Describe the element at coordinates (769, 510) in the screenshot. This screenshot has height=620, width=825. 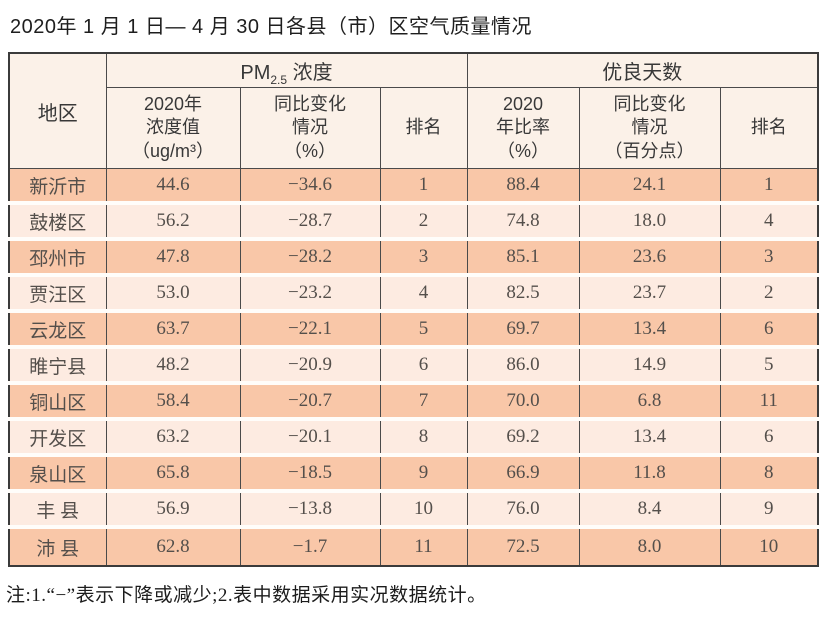
I see `good-rank-cell: 9` at that location.